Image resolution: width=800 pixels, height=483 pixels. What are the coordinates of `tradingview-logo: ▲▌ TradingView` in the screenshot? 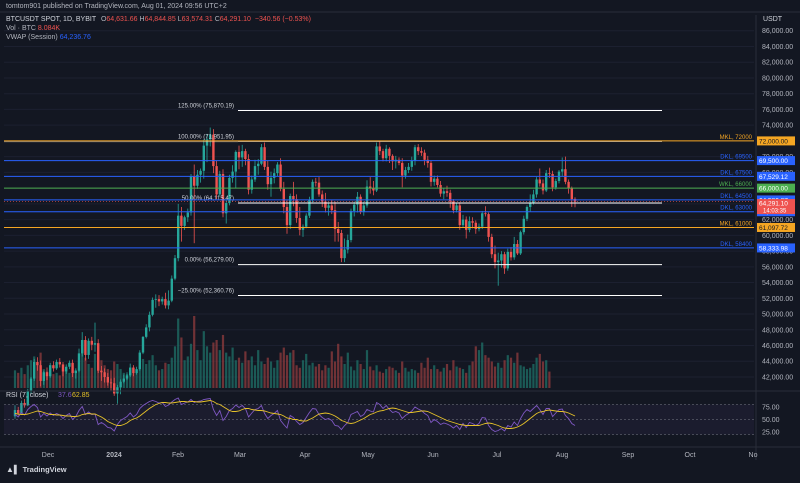 It's located at (36, 469).